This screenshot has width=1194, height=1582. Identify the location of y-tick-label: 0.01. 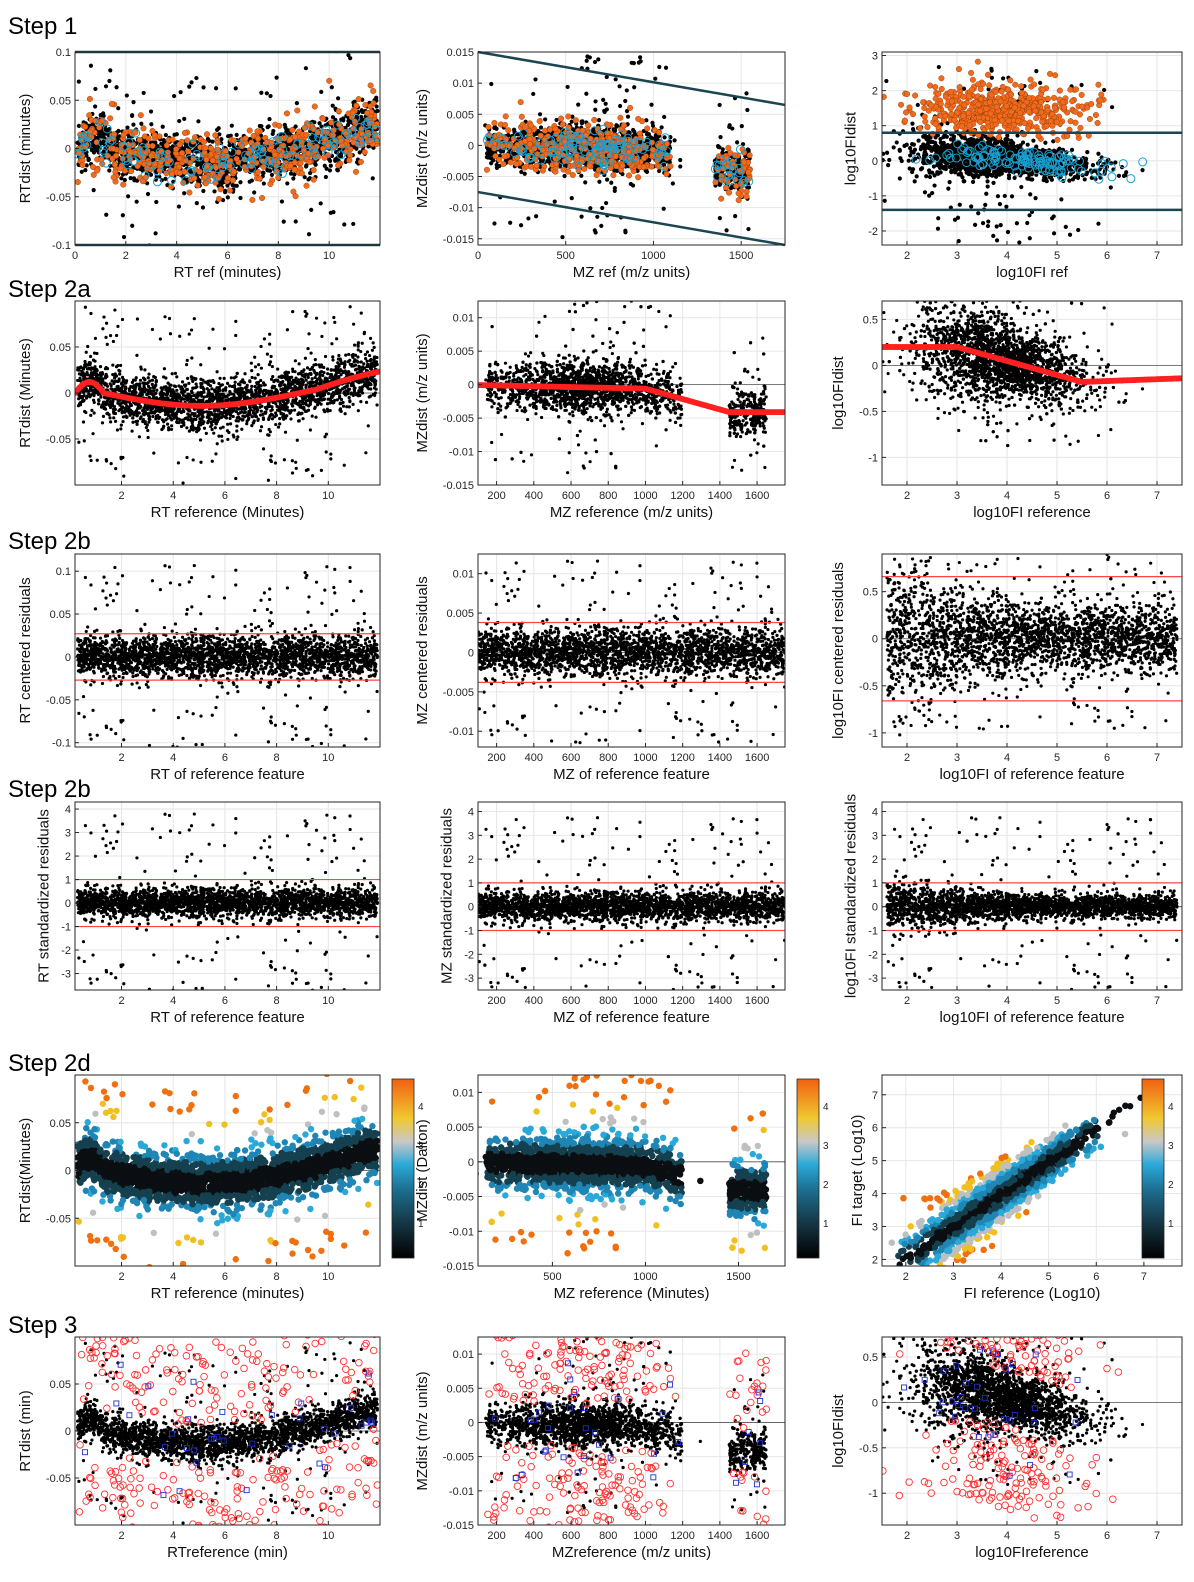
(463, 84).